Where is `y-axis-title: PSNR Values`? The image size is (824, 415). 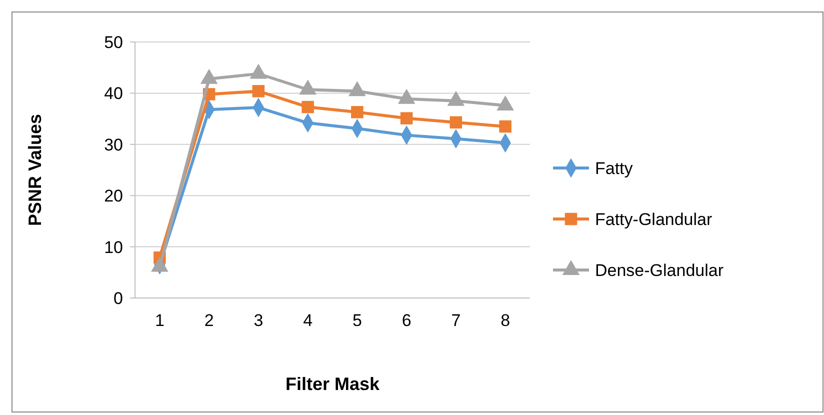 y-axis-title: PSNR Values is located at coordinates (35, 170).